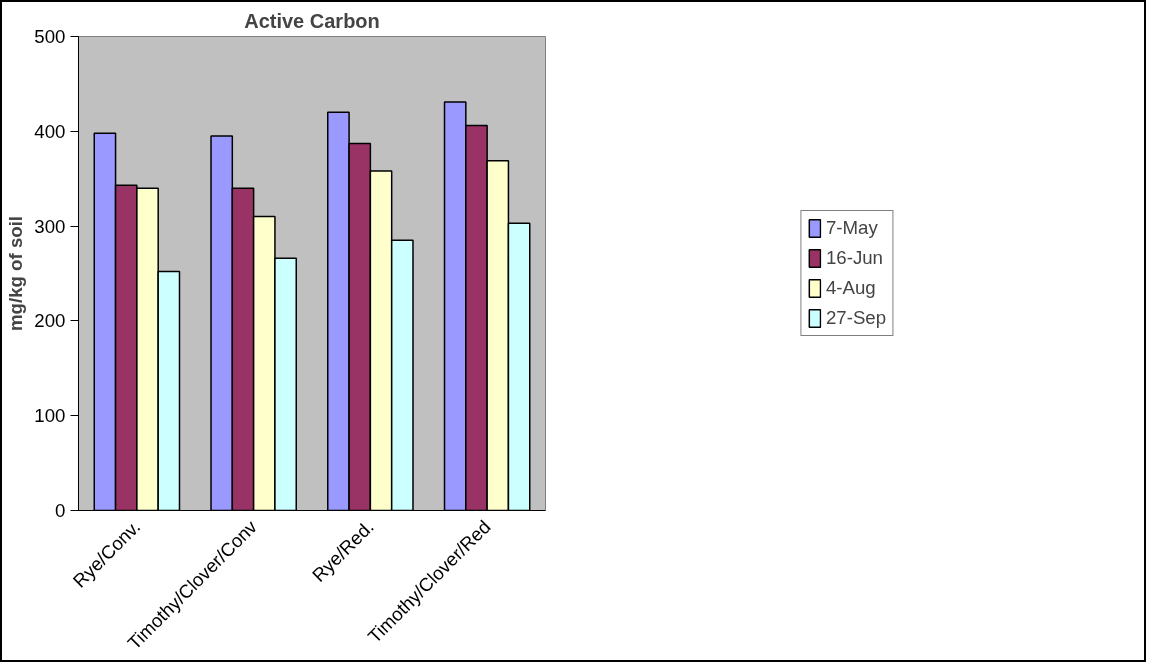 Image resolution: width=1154 pixels, height=670 pixels. I want to click on y-tick-label: 200, so click(50, 321).